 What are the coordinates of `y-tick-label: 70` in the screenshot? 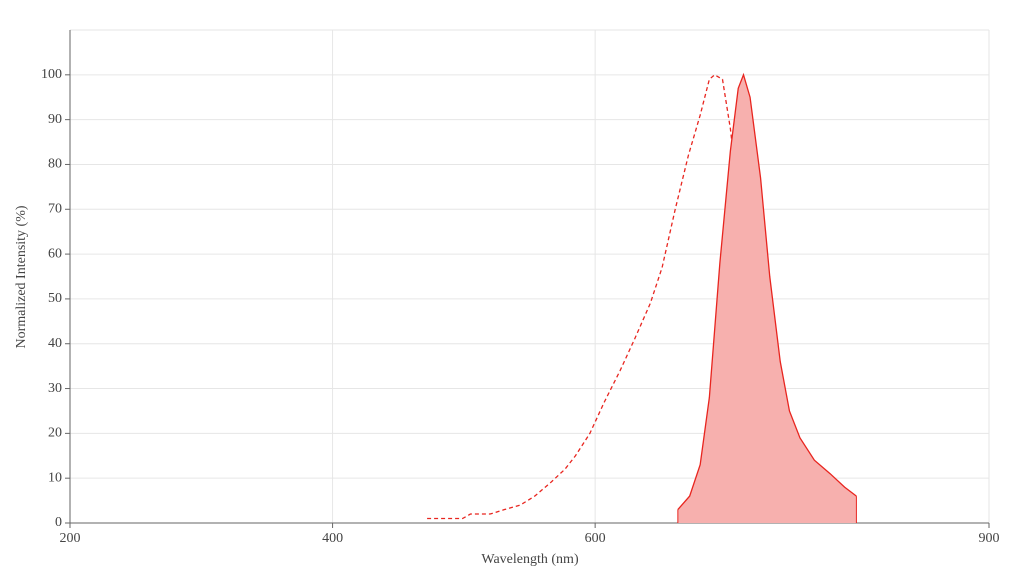 It's located at (55, 208).